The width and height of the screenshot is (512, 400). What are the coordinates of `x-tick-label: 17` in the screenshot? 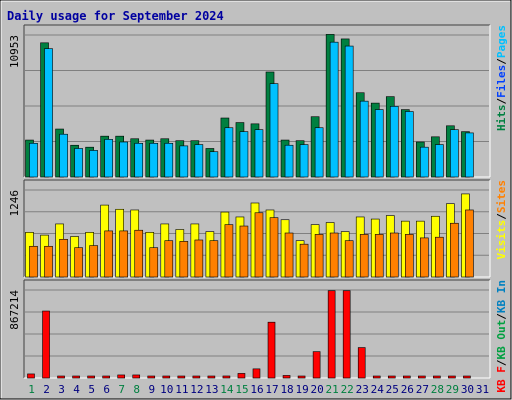 It's located at (271, 389).